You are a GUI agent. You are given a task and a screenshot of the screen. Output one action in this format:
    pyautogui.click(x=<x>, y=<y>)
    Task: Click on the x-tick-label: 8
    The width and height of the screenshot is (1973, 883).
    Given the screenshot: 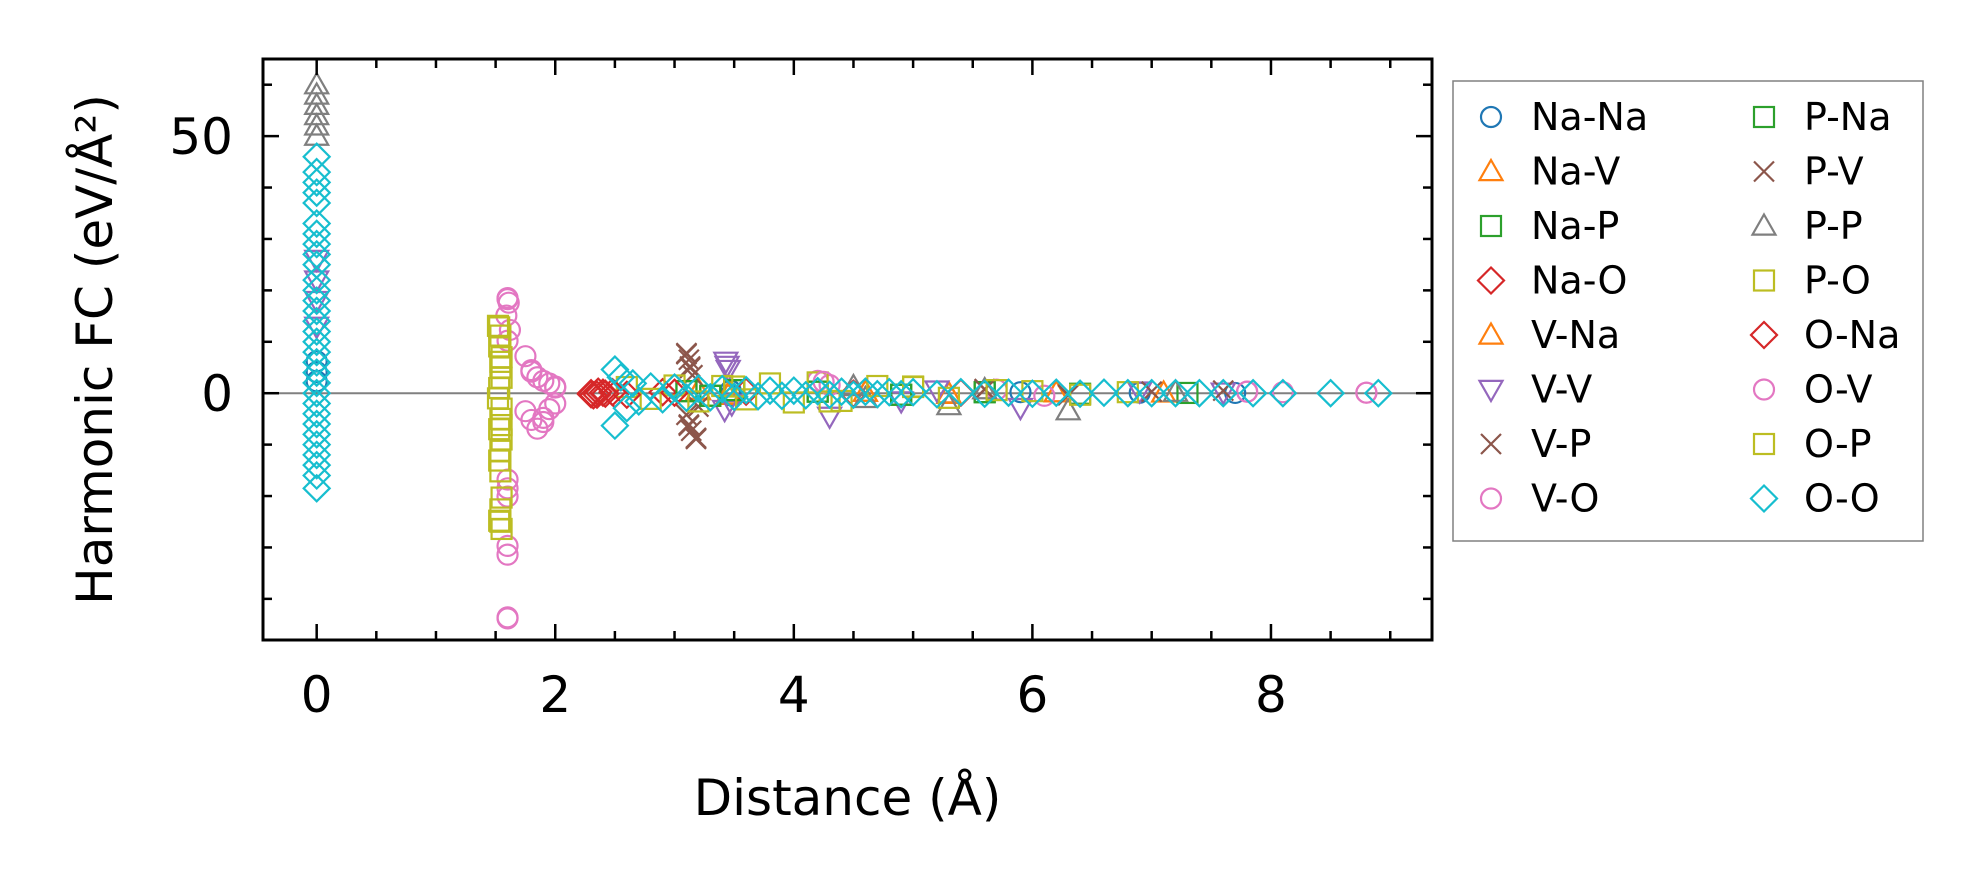 What is the action you would take?
    pyautogui.click(x=1271, y=695)
    